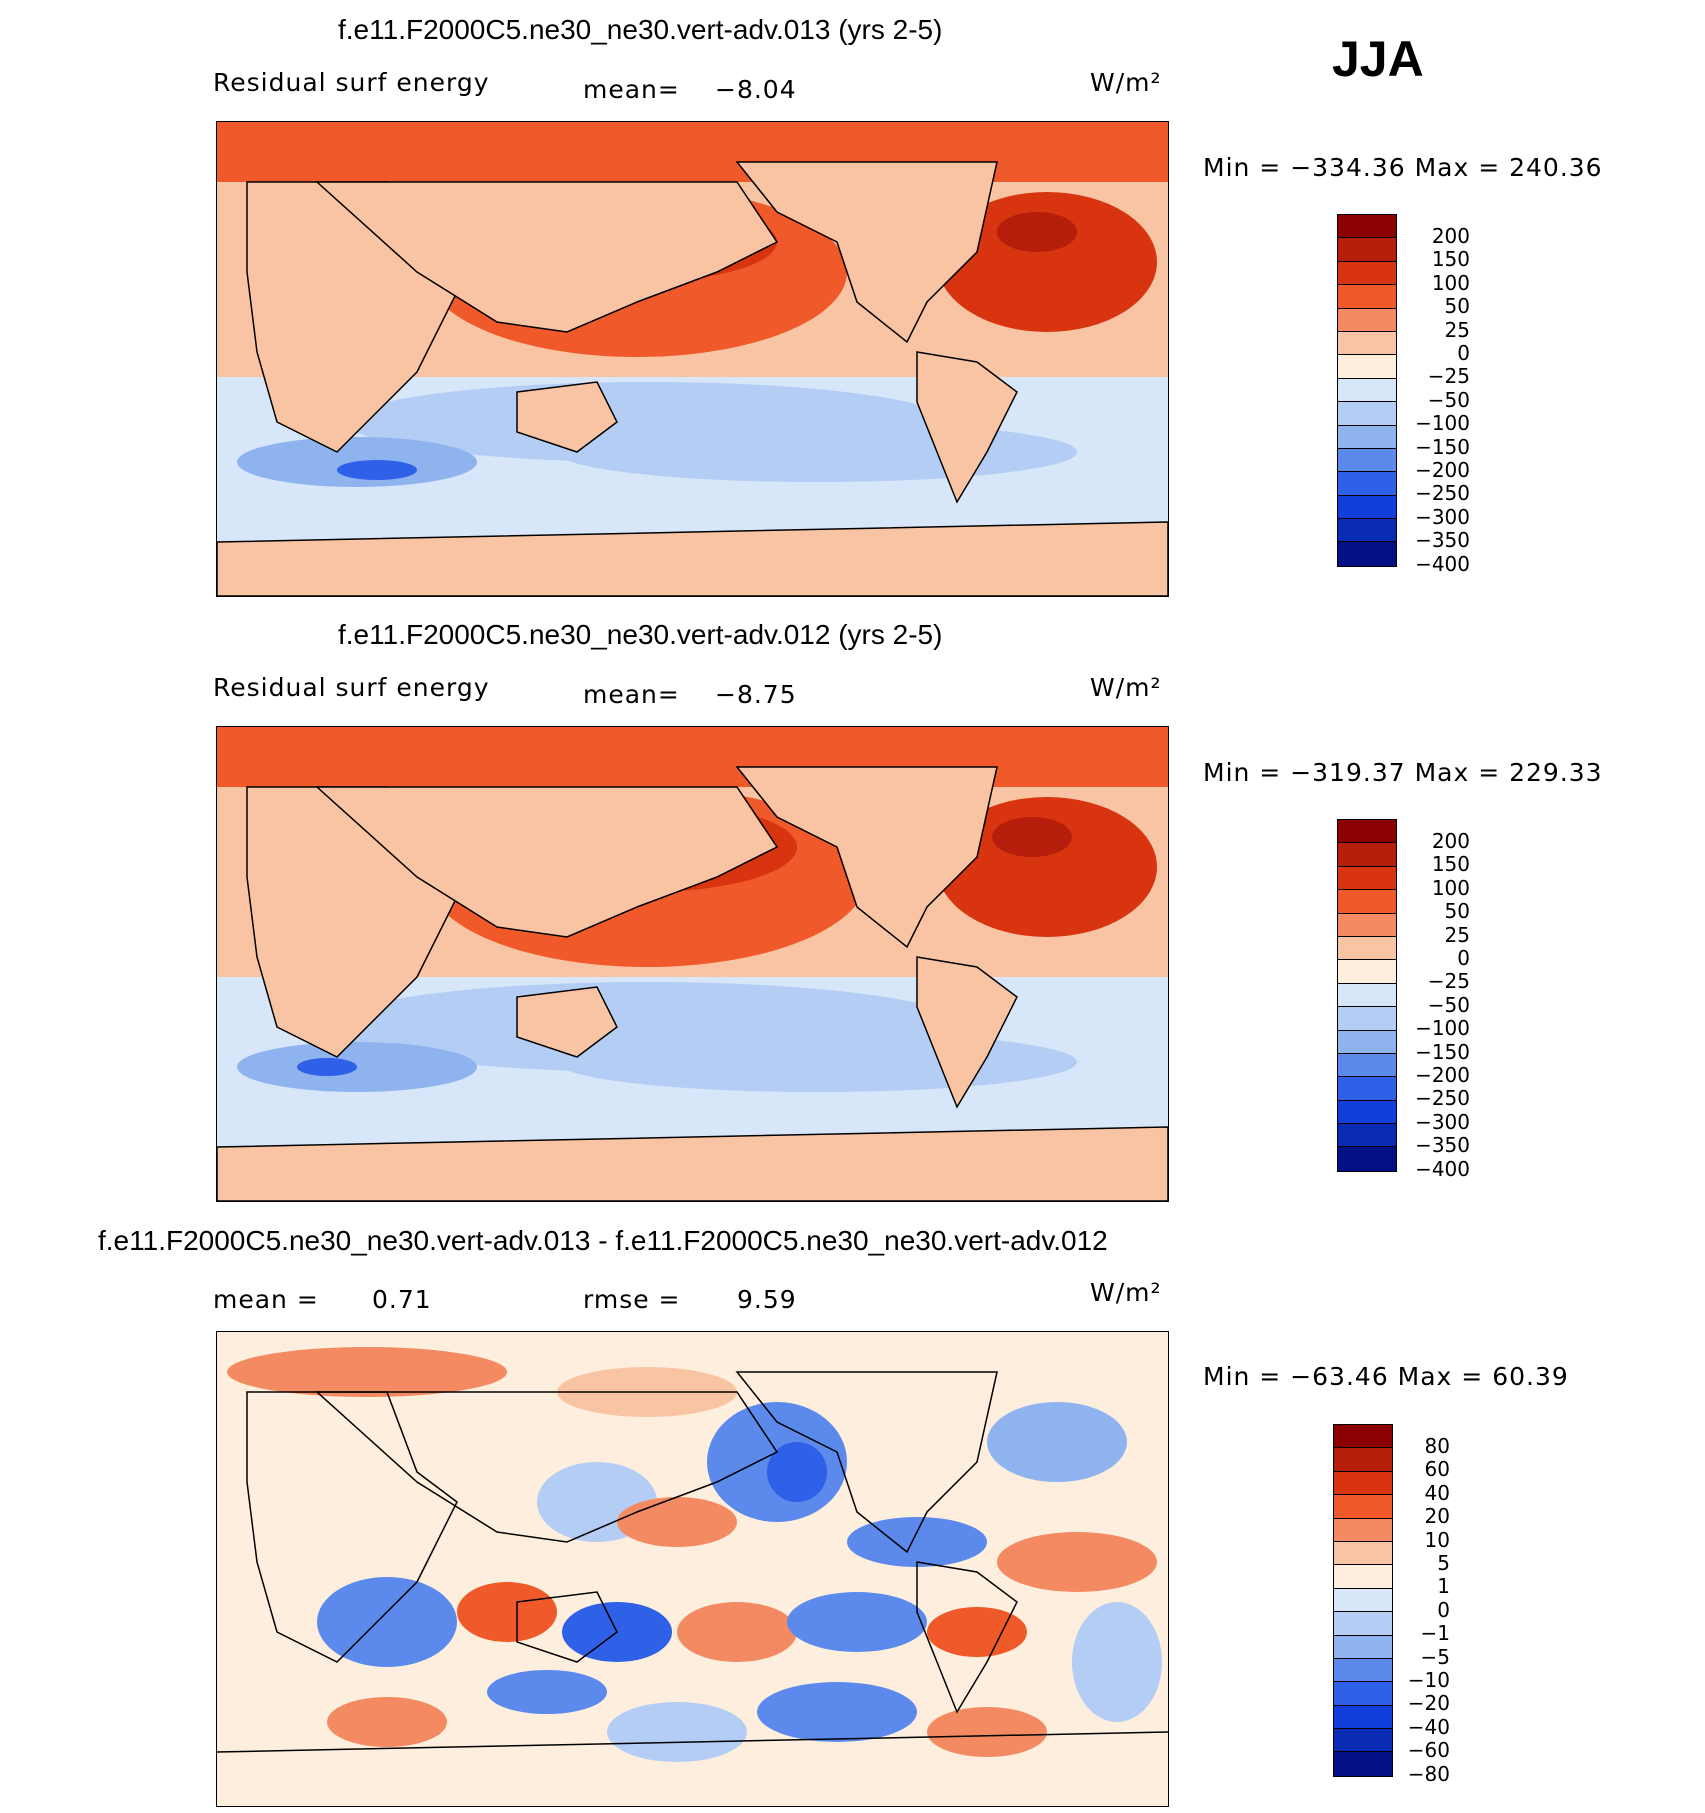 This screenshot has width=1705, height=1813. What do you see at coordinates (1428, 1773) in the screenshot?
I see `colorbar-label: −80` at bounding box center [1428, 1773].